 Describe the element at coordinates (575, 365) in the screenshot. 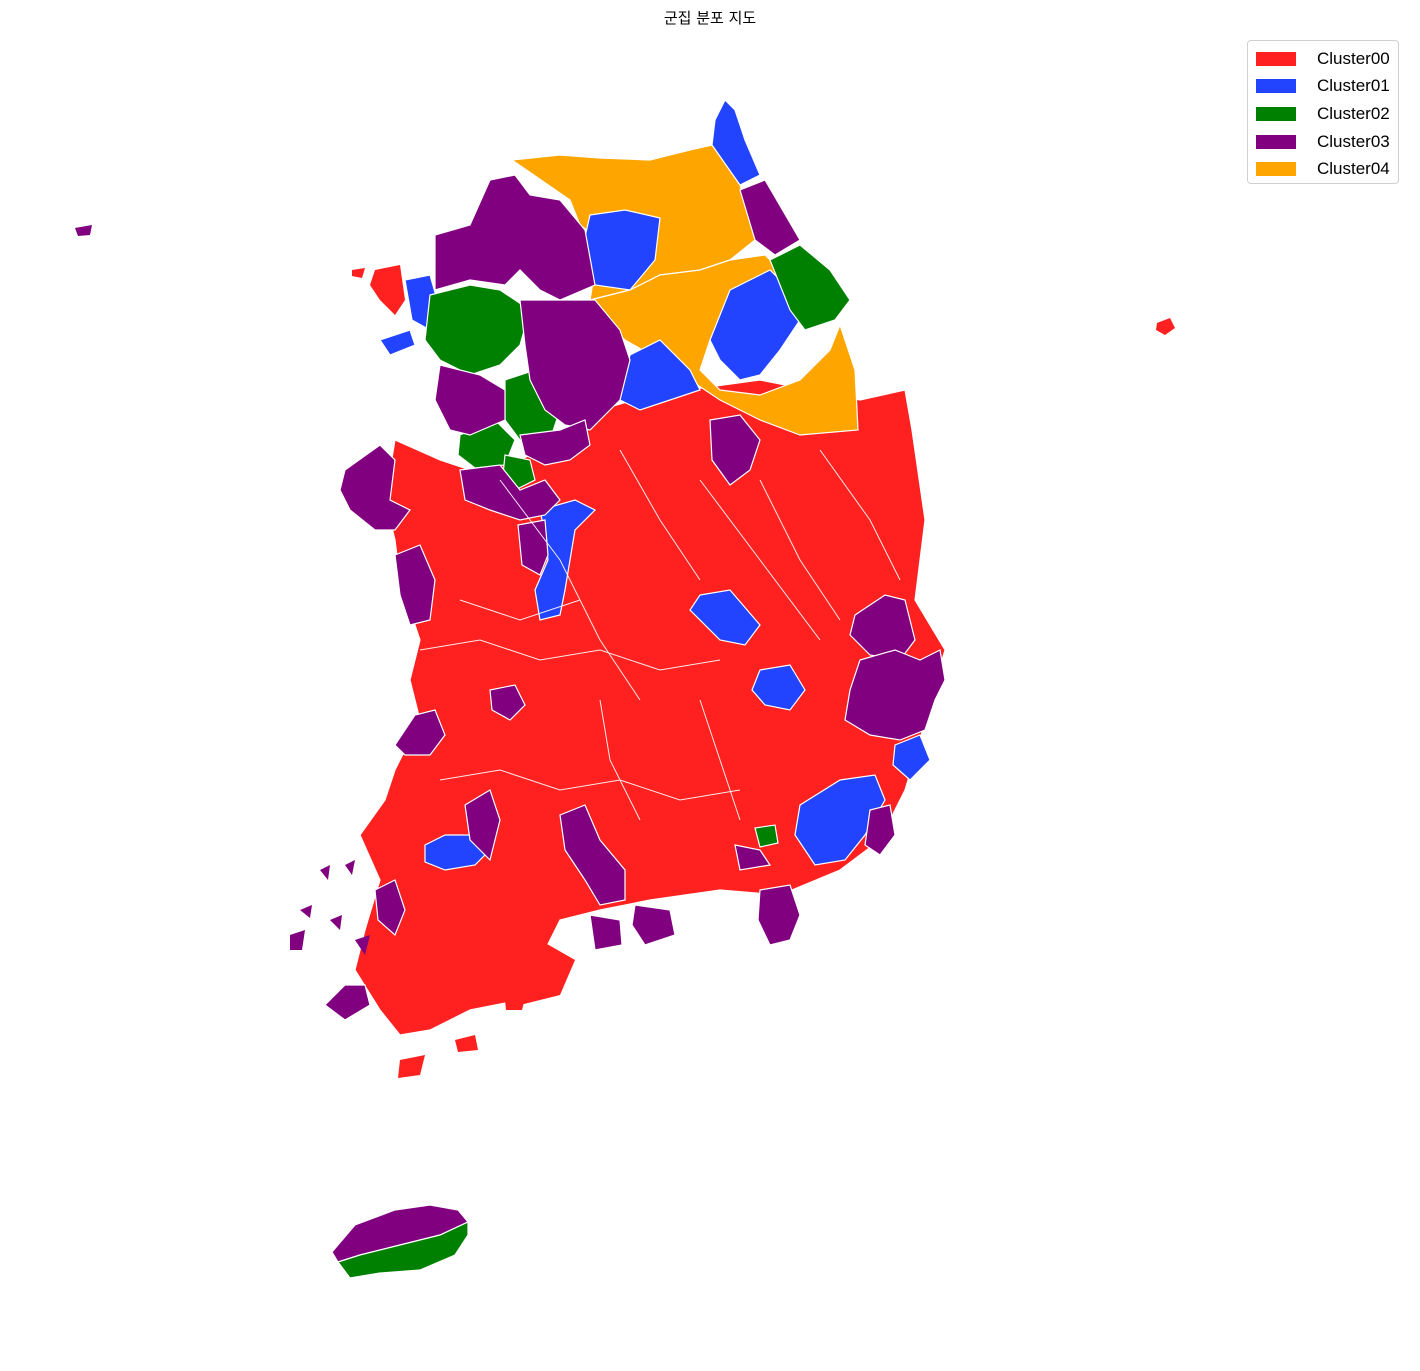

I see `region-gyeonggi-east-purple` at that location.